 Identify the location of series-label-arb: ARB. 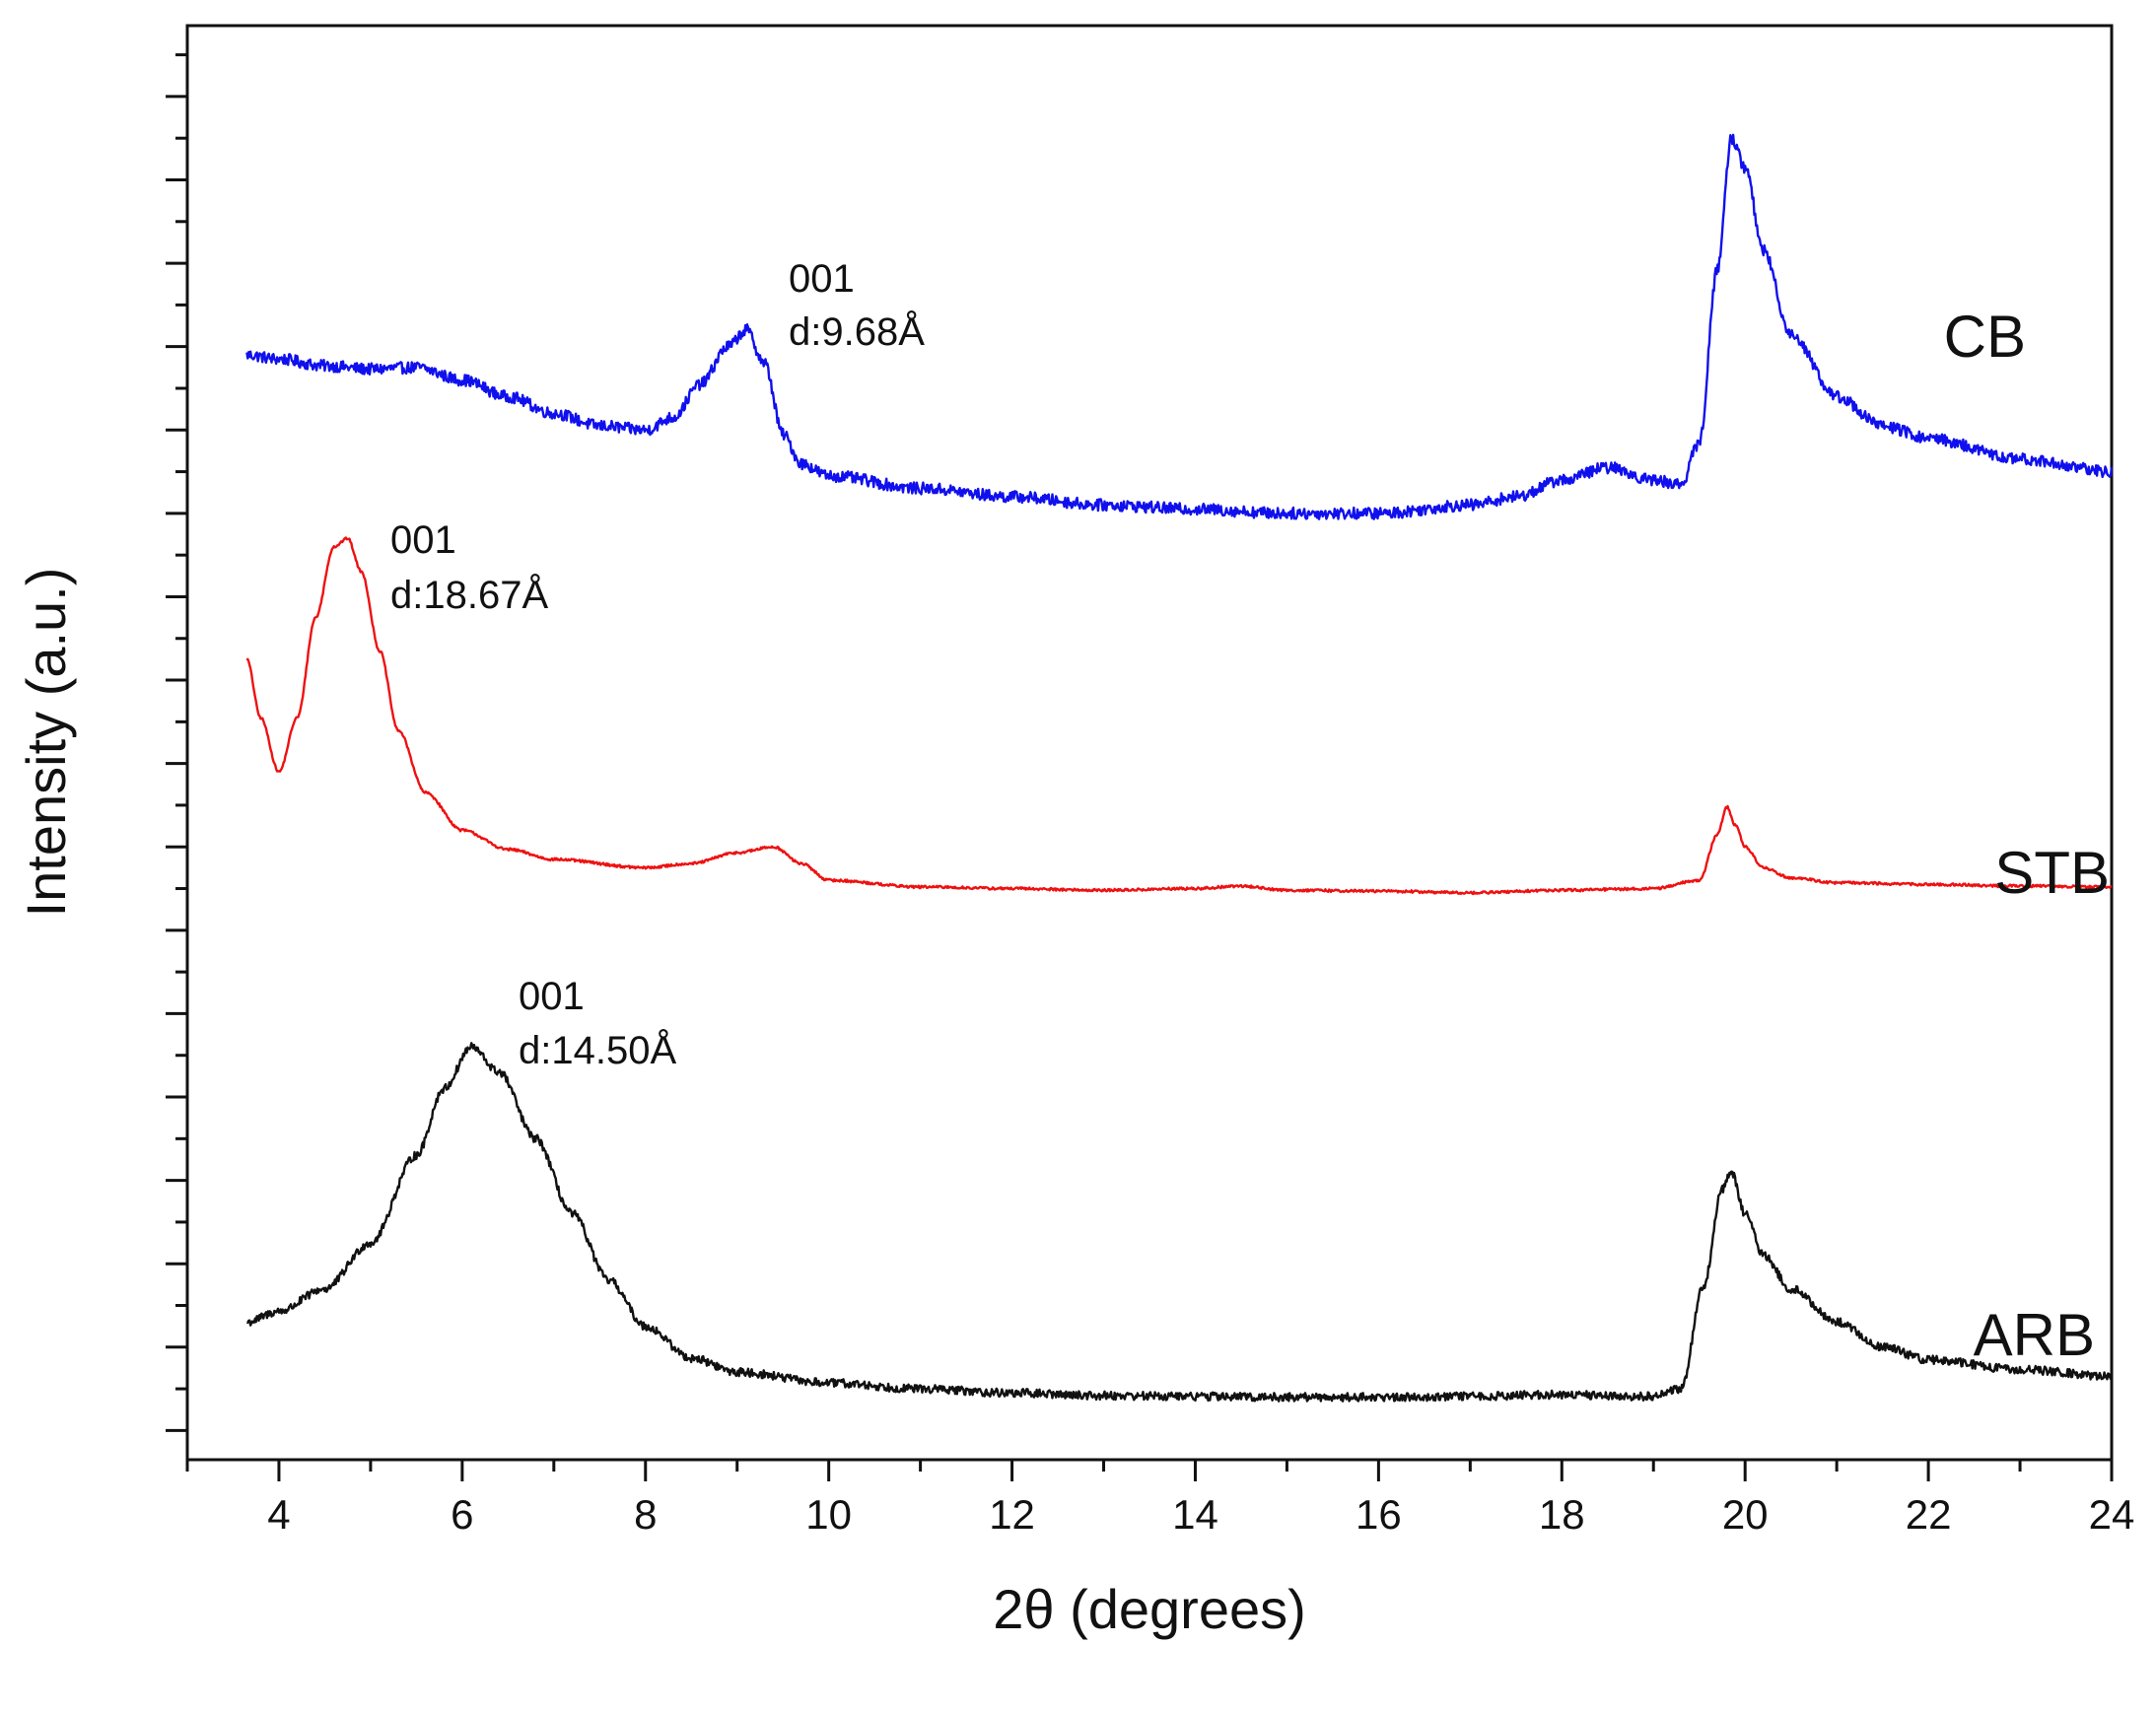
(2034, 1335).